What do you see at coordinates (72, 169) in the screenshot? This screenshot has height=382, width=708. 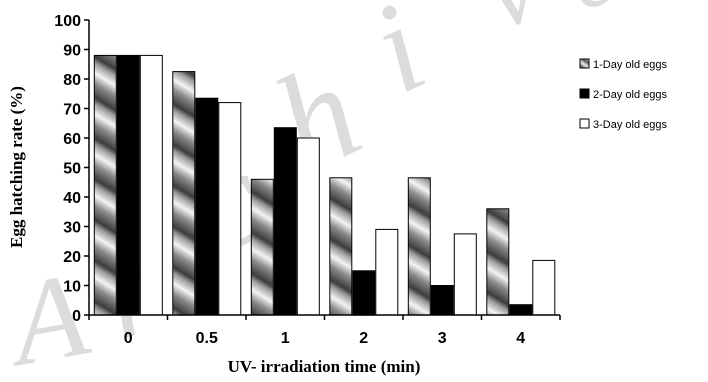 I see `y-tick-label: 50` at bounding box center [72, 169].